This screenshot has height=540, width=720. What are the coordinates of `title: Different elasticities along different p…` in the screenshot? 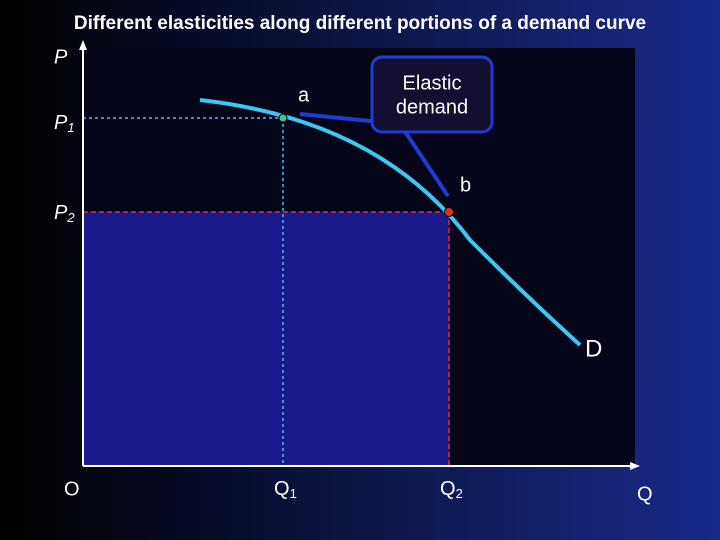 It's located at (360, 23).